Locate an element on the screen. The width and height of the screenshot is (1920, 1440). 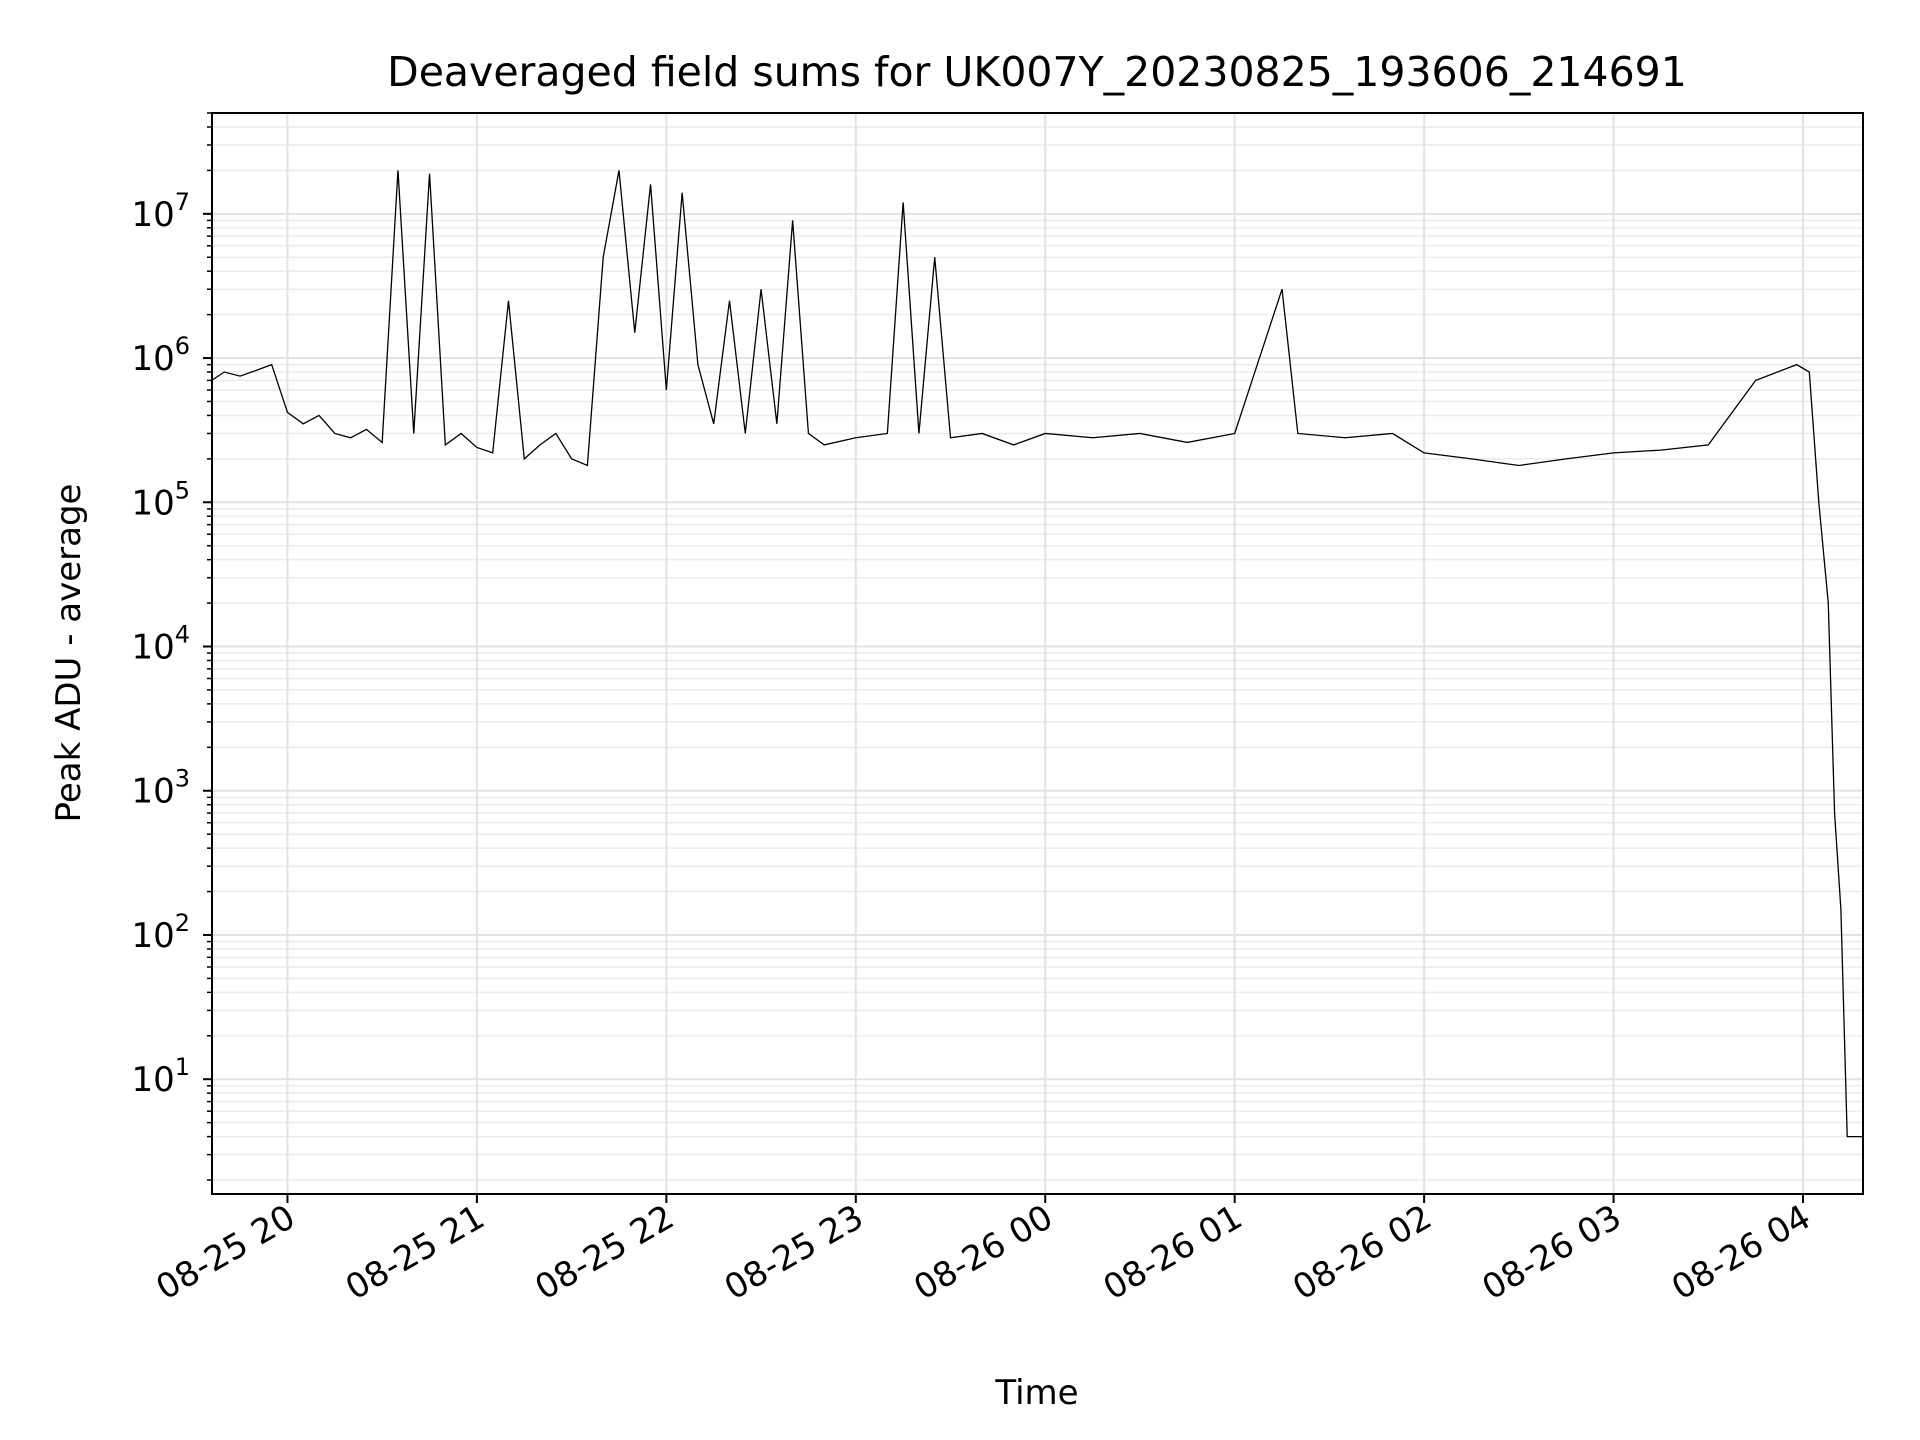
y-tick-label: 10⁵ is located at coordinates (160, 499).